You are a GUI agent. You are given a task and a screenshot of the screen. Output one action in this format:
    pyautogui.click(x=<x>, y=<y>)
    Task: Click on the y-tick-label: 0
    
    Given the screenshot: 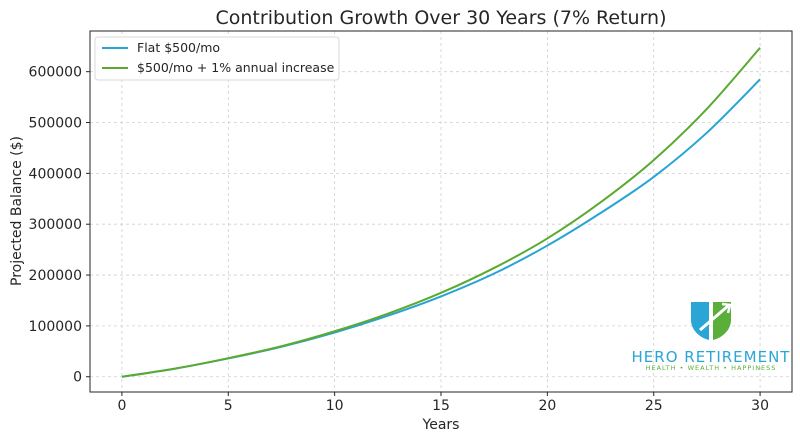 What is the action you would take?
    pyautogui.click(x=77, y=378)
    